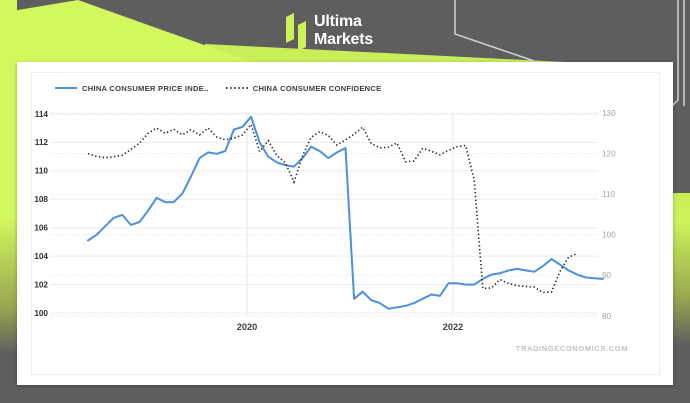 Image resolution: width=690 pixels, height=403 pixels. Describe the element at coordinates (571, 348) in the screenshot. I see `source-link: TRADINGECONOMICS.COM` at that location.